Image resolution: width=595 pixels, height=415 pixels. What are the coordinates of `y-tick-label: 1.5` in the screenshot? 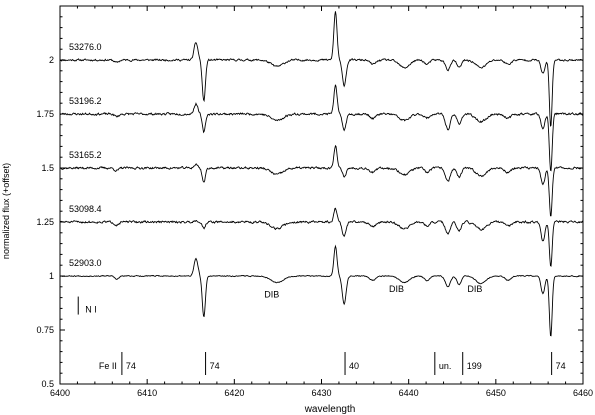 It's located at (47, 168).